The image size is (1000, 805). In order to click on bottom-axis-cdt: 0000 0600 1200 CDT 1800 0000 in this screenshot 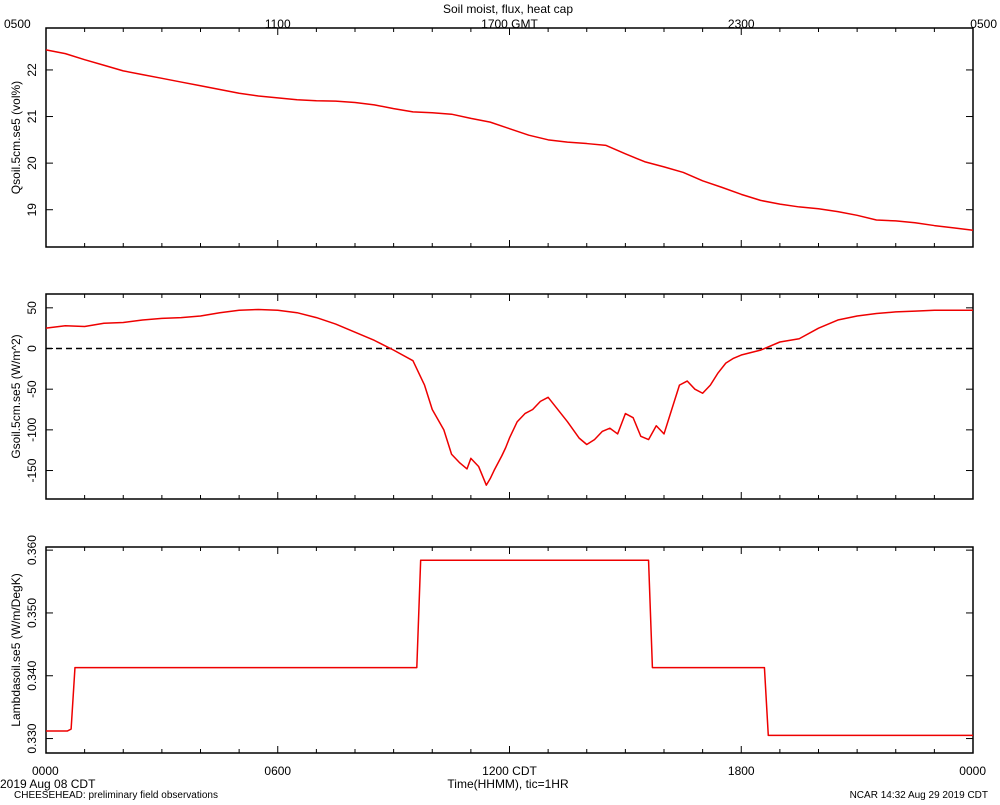, I will do `click(509, 771)`.